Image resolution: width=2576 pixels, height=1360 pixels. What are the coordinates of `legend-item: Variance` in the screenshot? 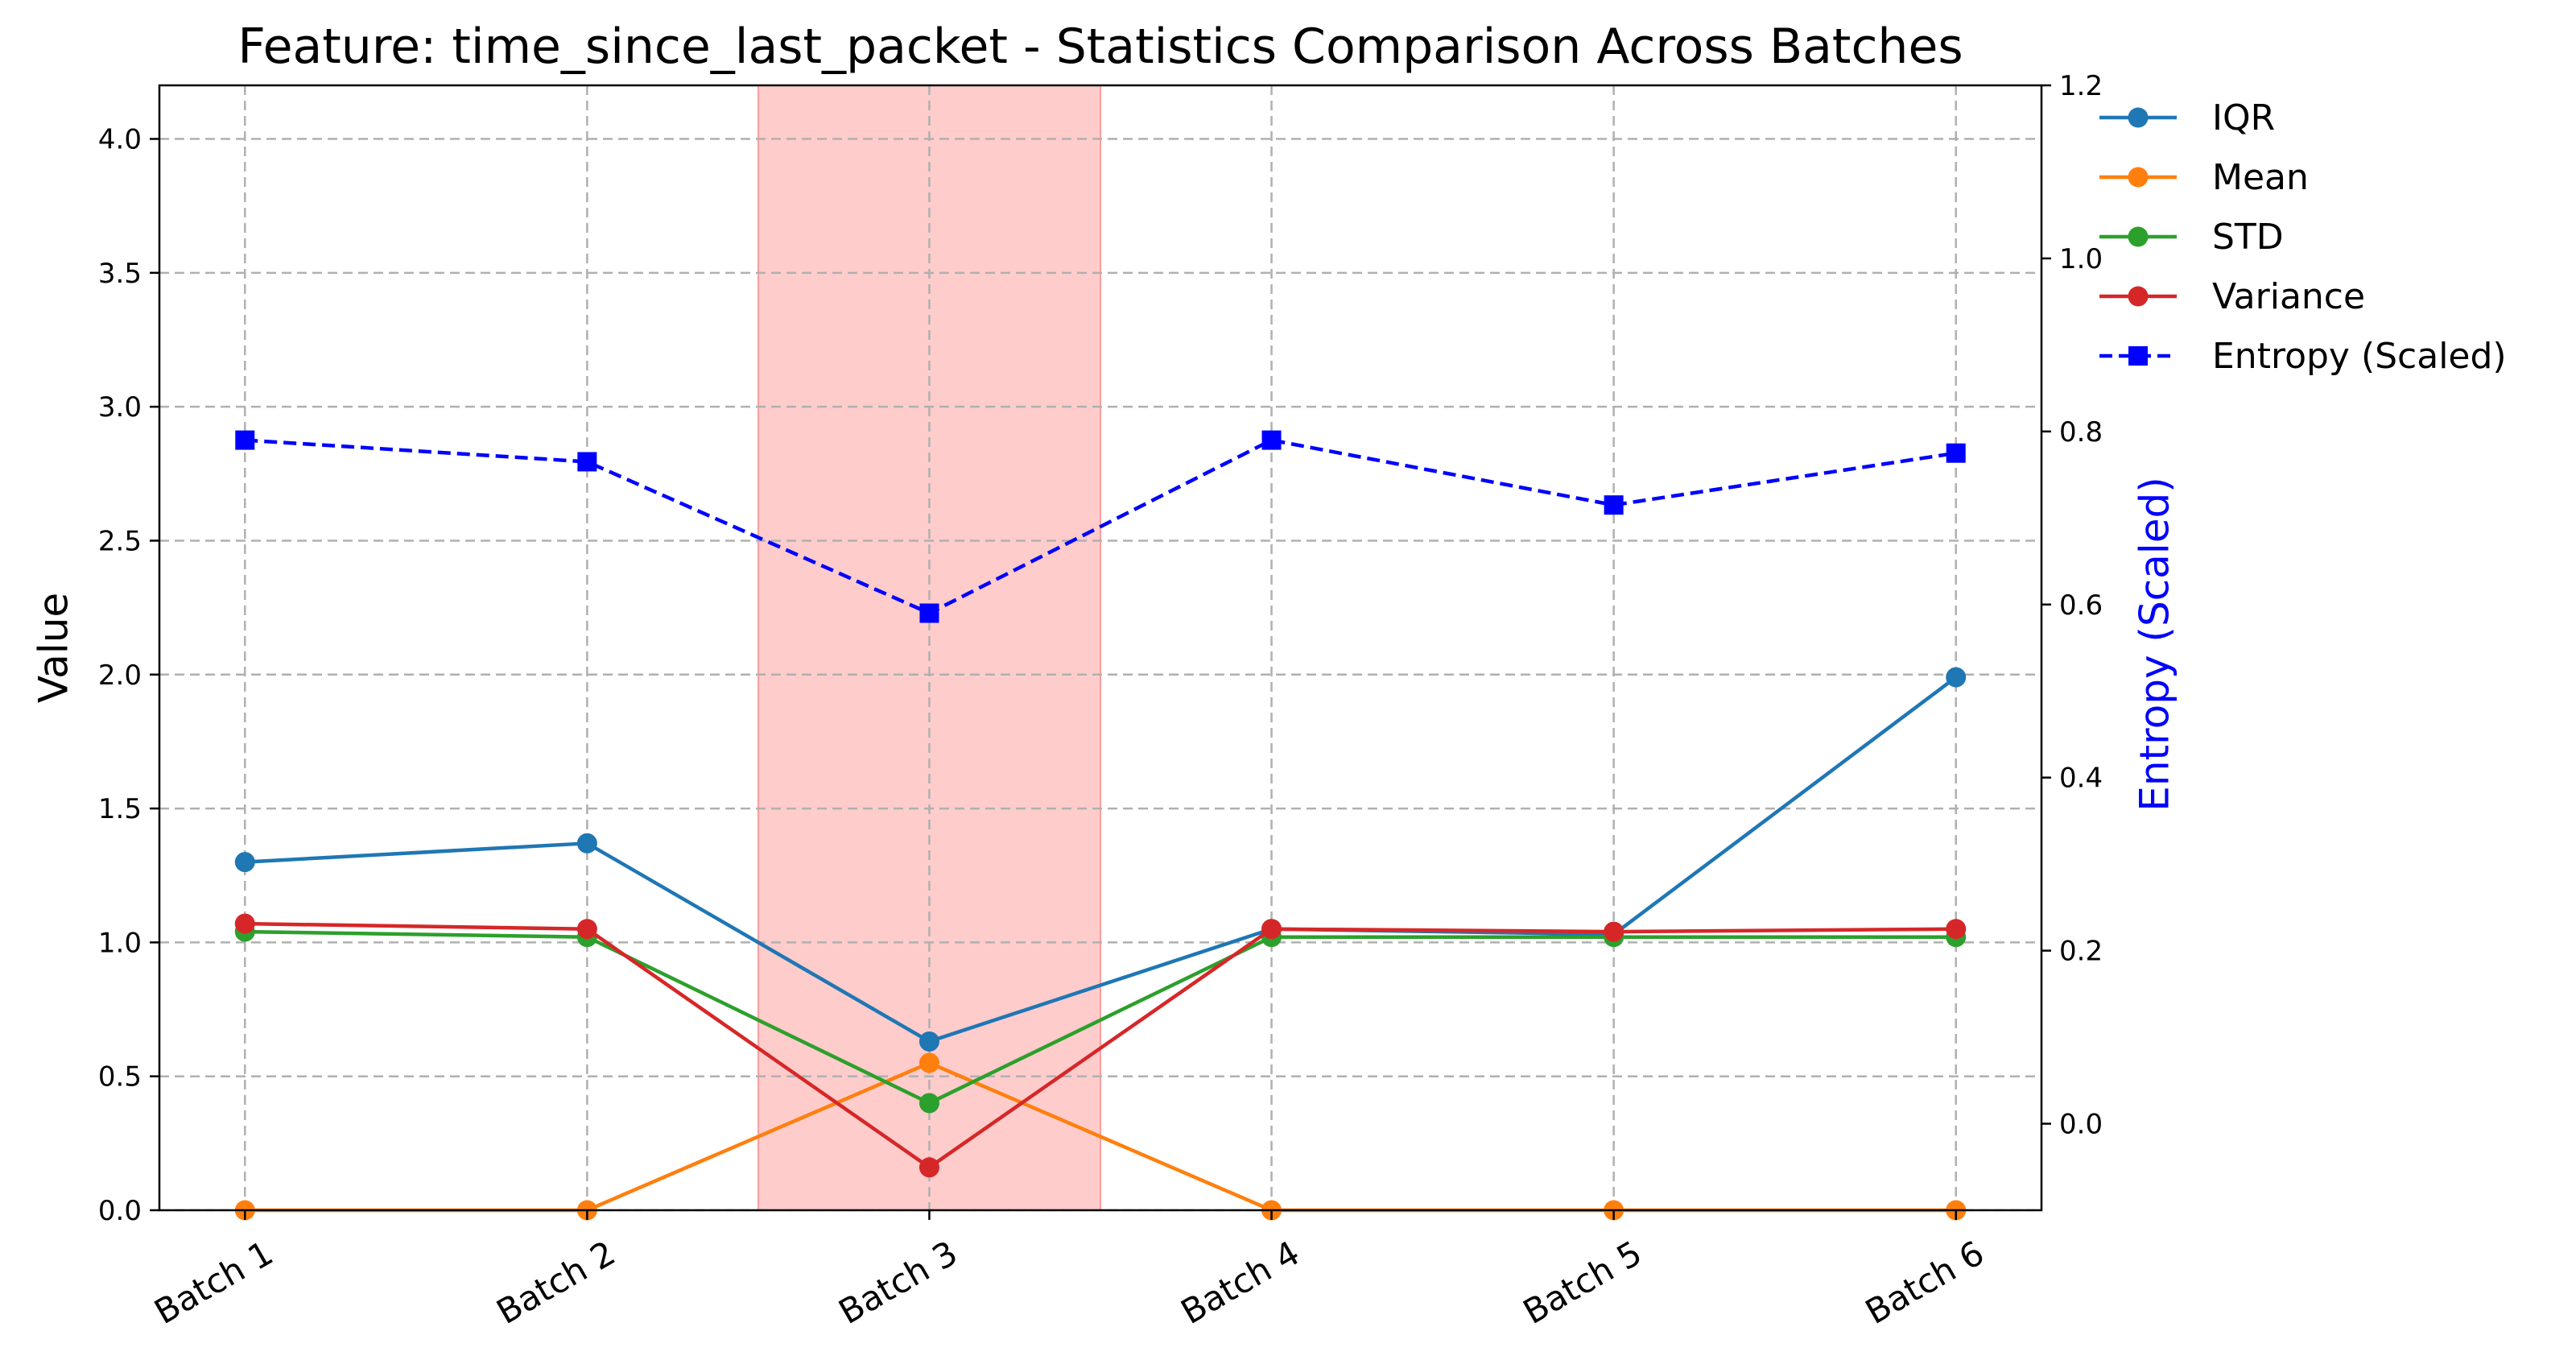 It's located at (2232, 296).